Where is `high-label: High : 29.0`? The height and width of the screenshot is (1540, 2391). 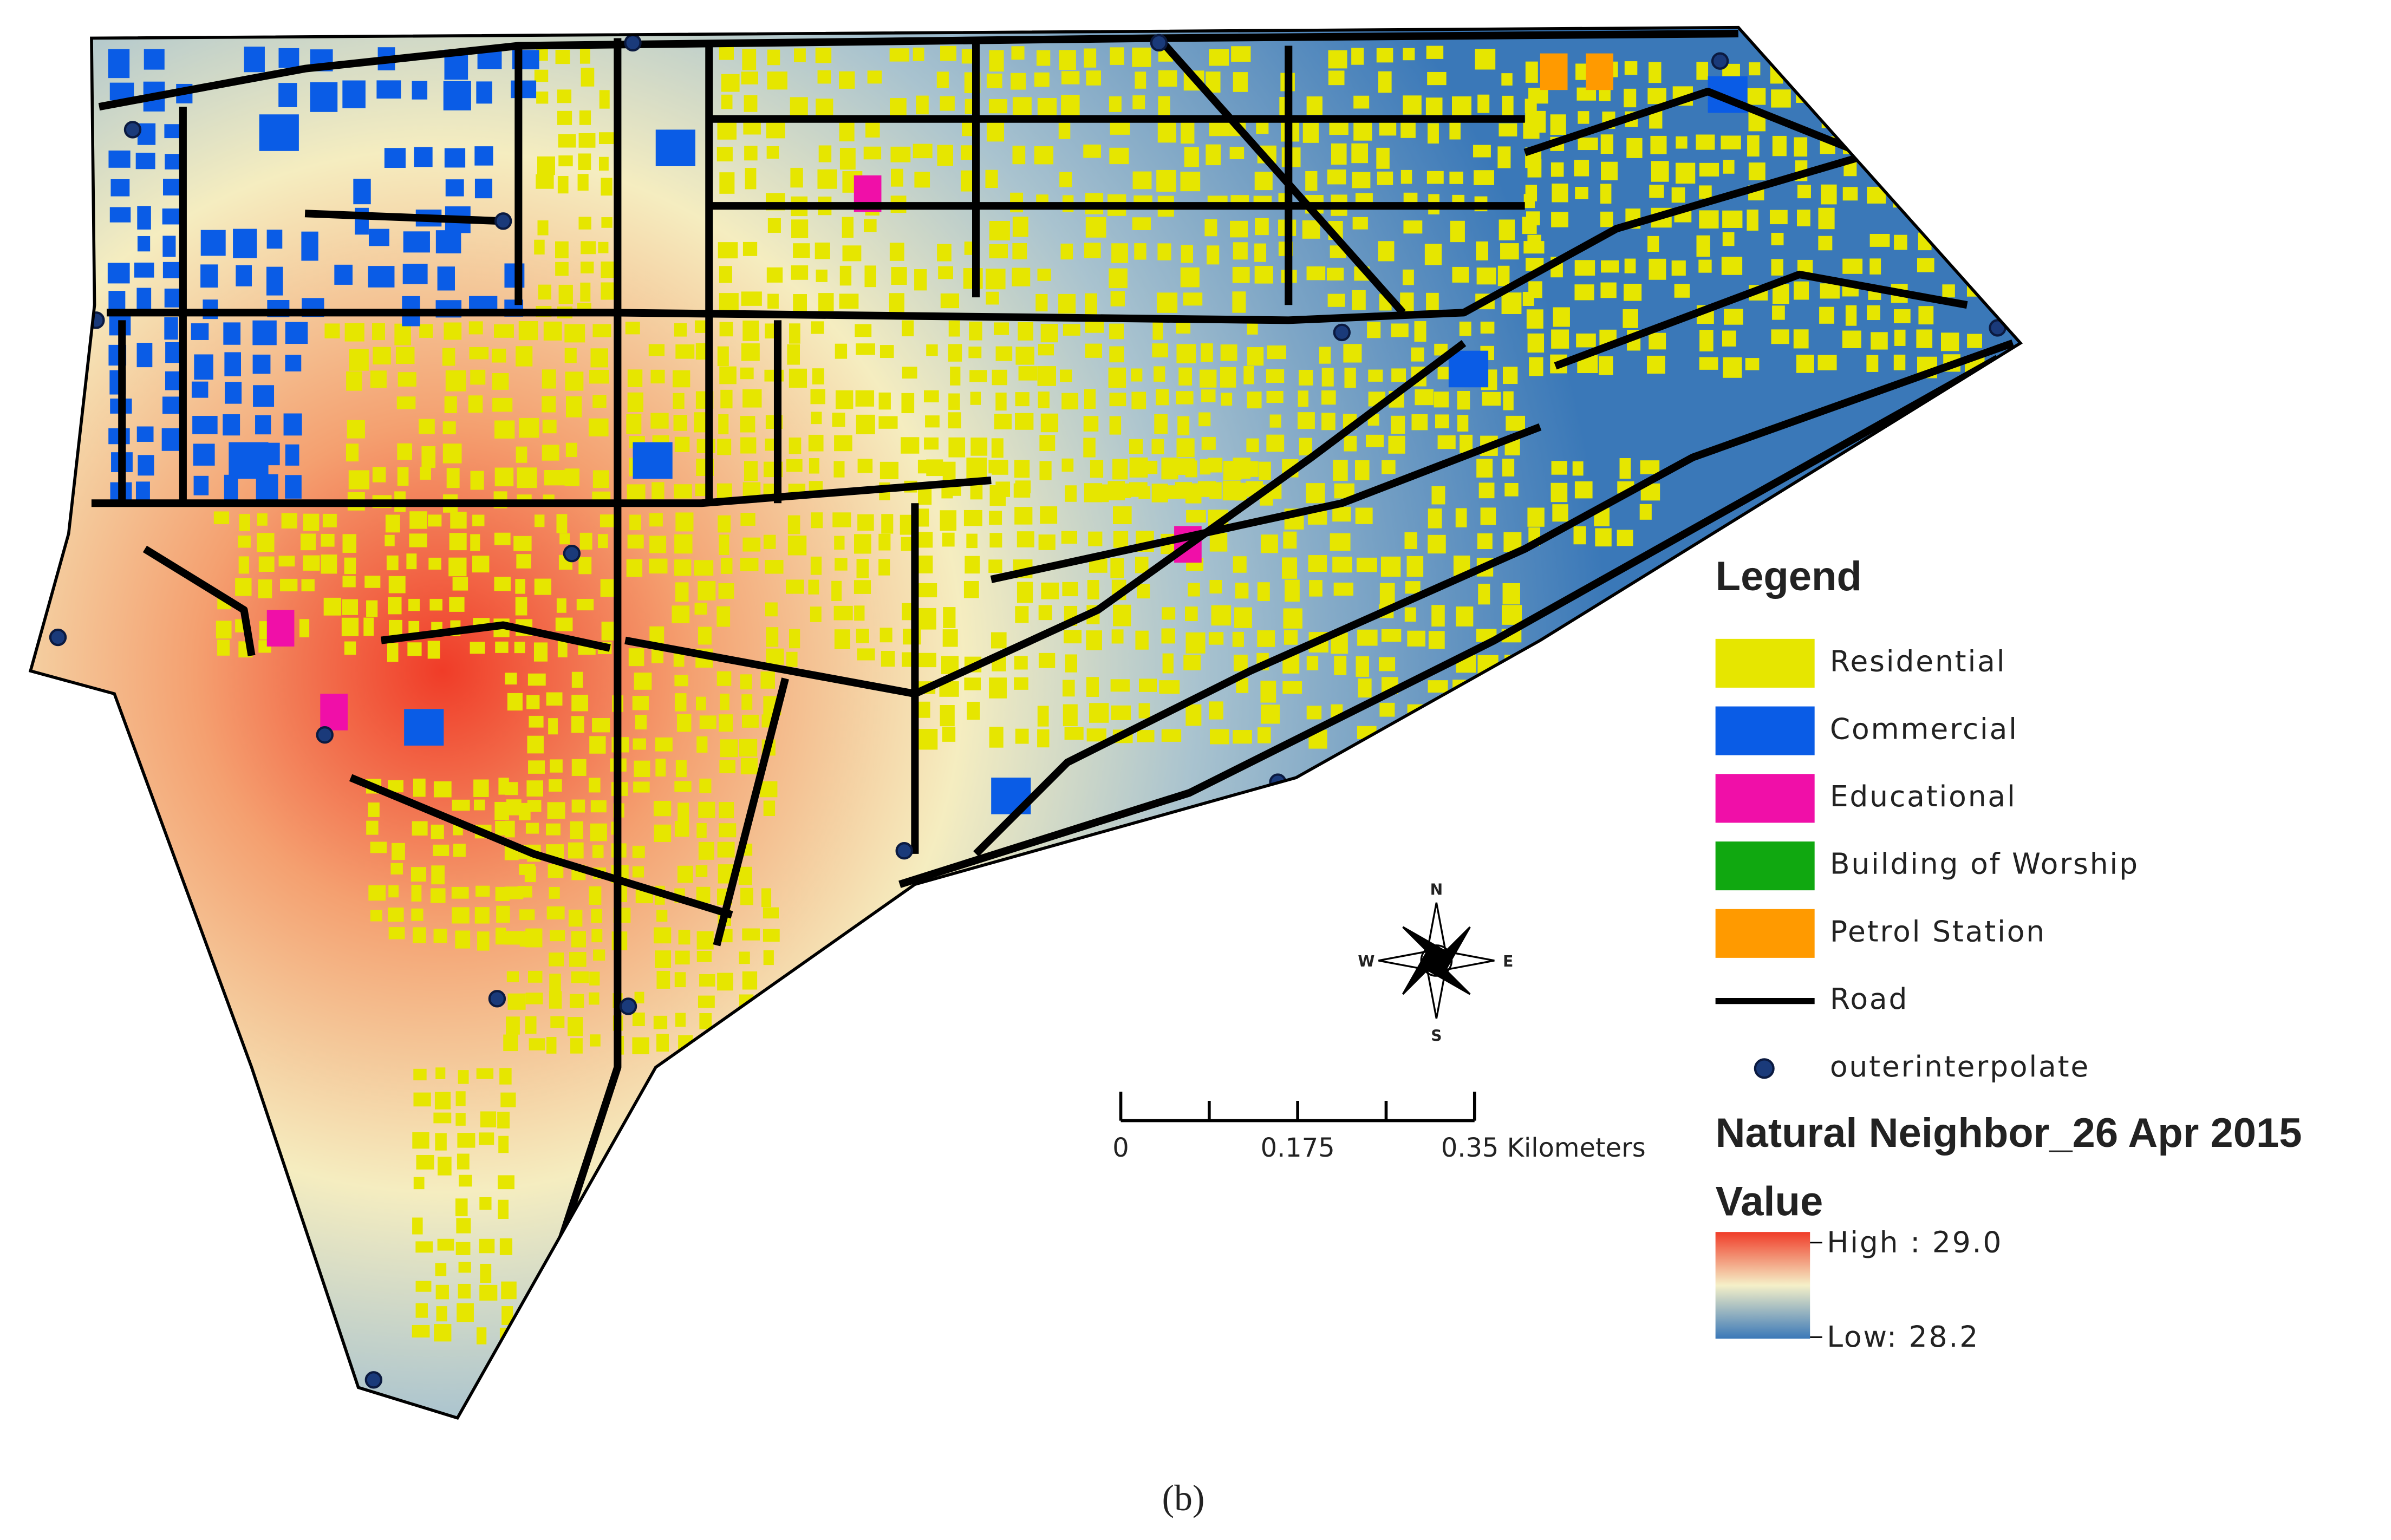
high-label: High : 29.0 is located at coordinates (1915, 1242).